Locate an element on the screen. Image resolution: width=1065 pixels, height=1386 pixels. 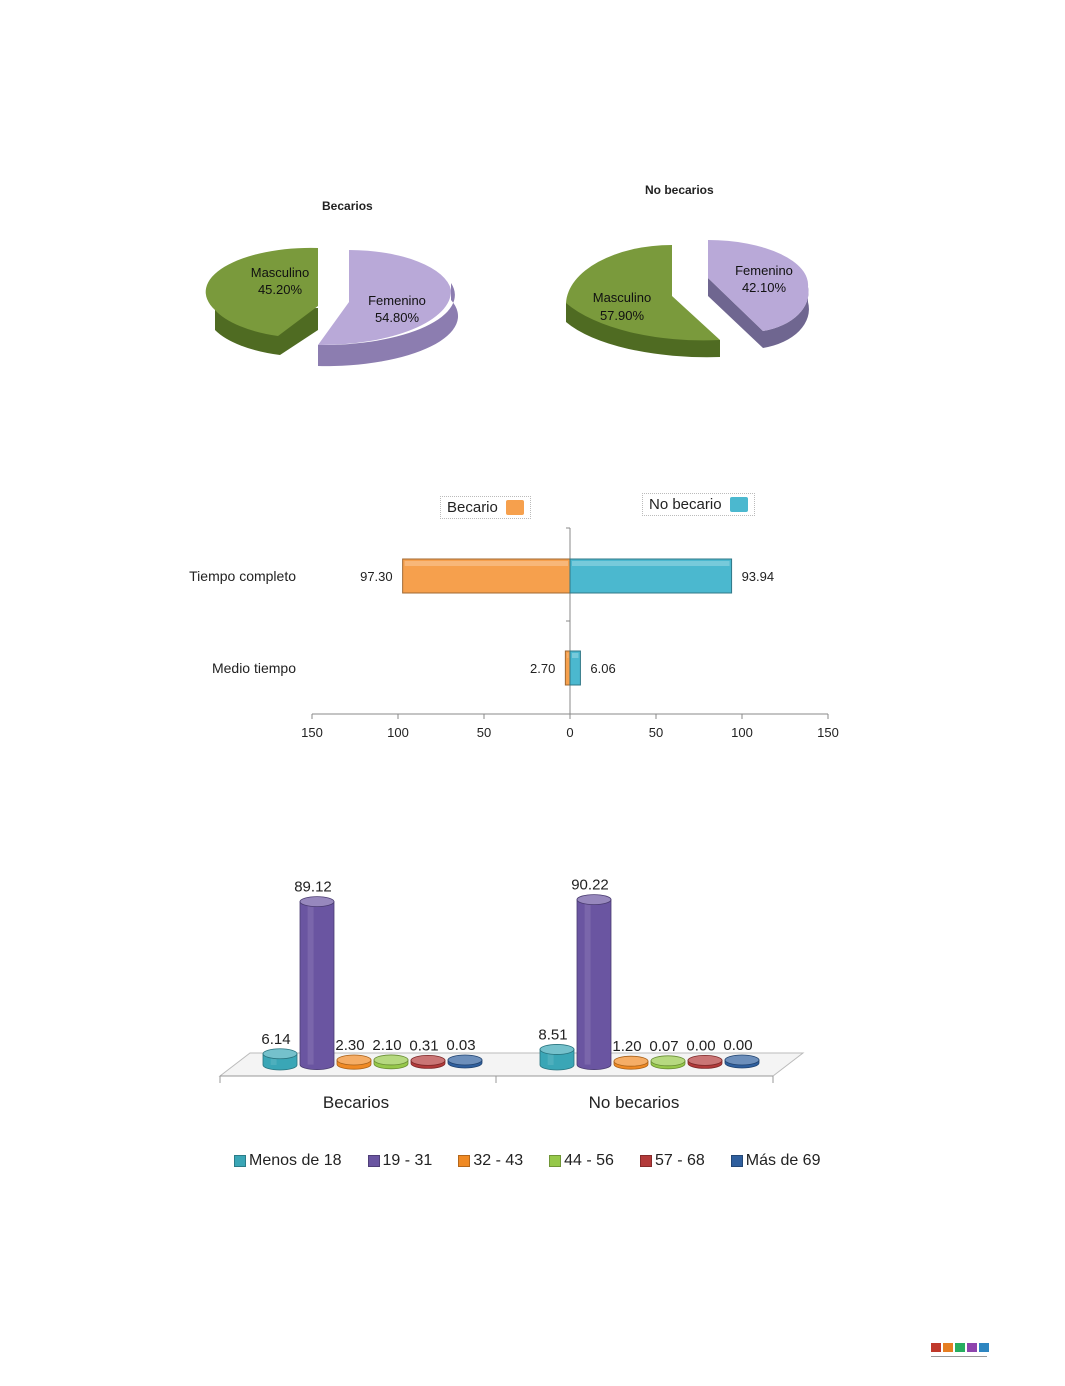
x-tick-label: 0 is located at coordinates (569, 732).